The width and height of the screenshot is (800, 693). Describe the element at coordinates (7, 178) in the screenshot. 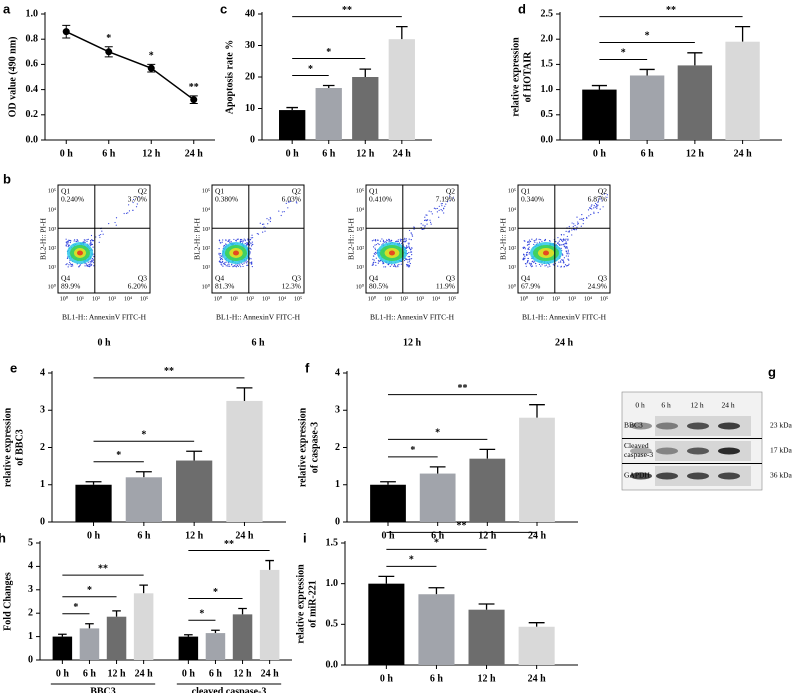

I see `panel-letter: b` at that location.